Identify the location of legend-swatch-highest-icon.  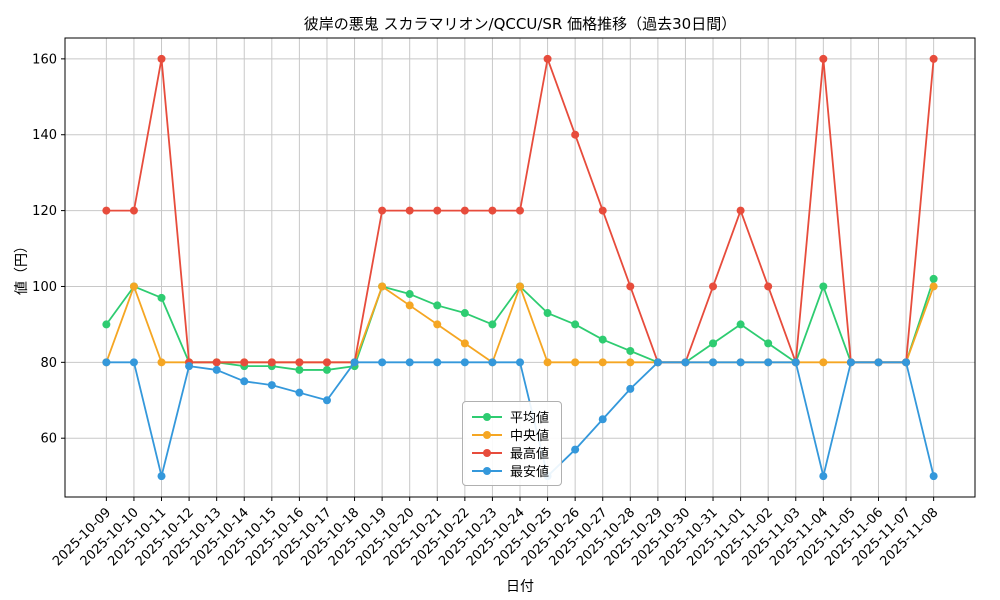
(487, 453).